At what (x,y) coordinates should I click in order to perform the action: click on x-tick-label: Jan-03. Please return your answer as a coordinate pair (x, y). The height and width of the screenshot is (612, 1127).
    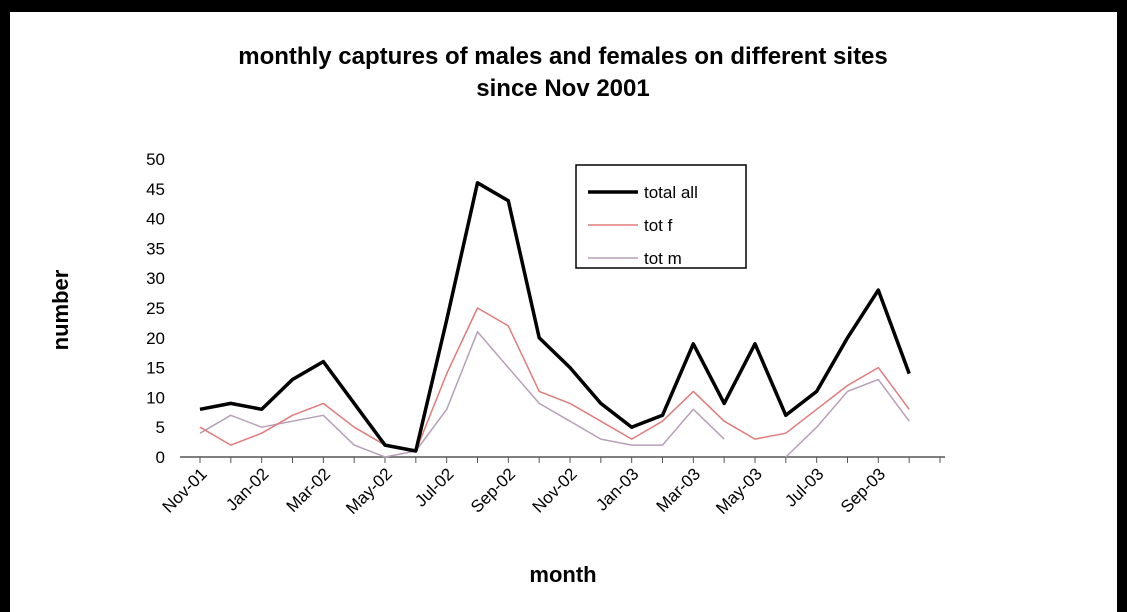
    Looking at the image, I should click on (617, 489).